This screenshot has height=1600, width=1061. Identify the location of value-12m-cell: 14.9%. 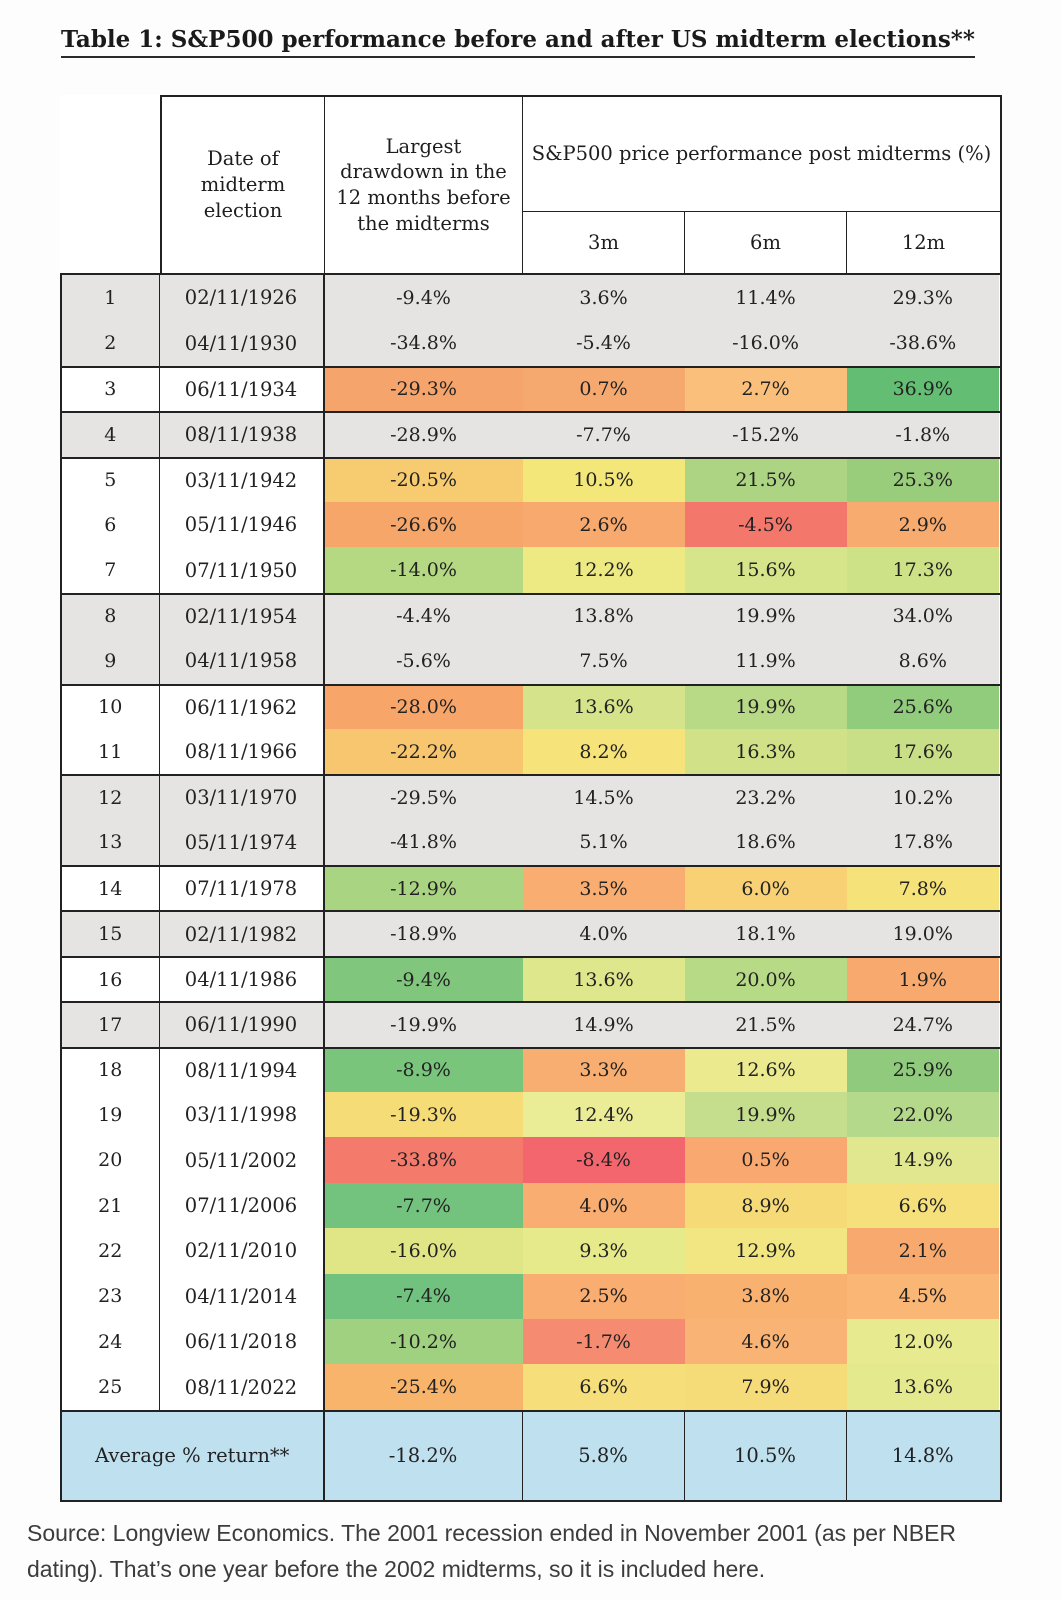
(922, 1160).